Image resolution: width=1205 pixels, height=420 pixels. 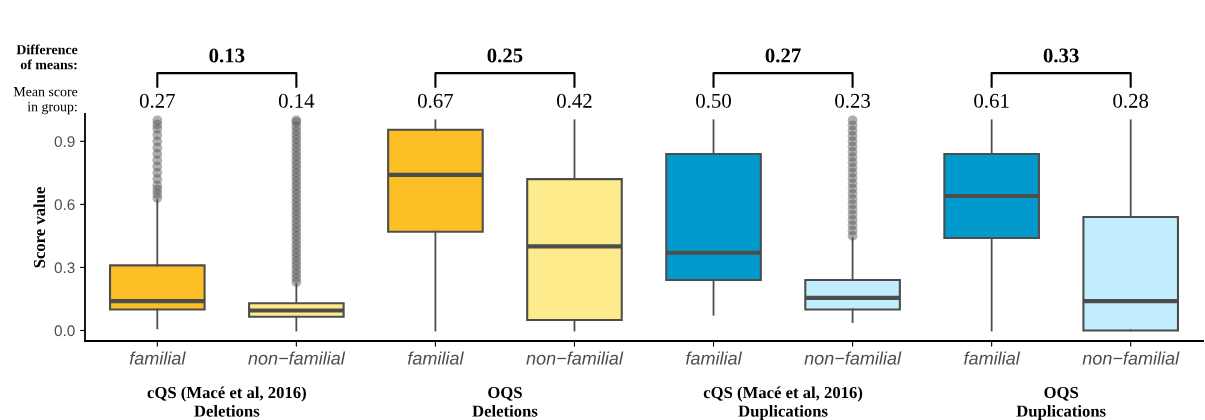 I want to click on y-axis-title: Score value, so click(x=39, y=227).